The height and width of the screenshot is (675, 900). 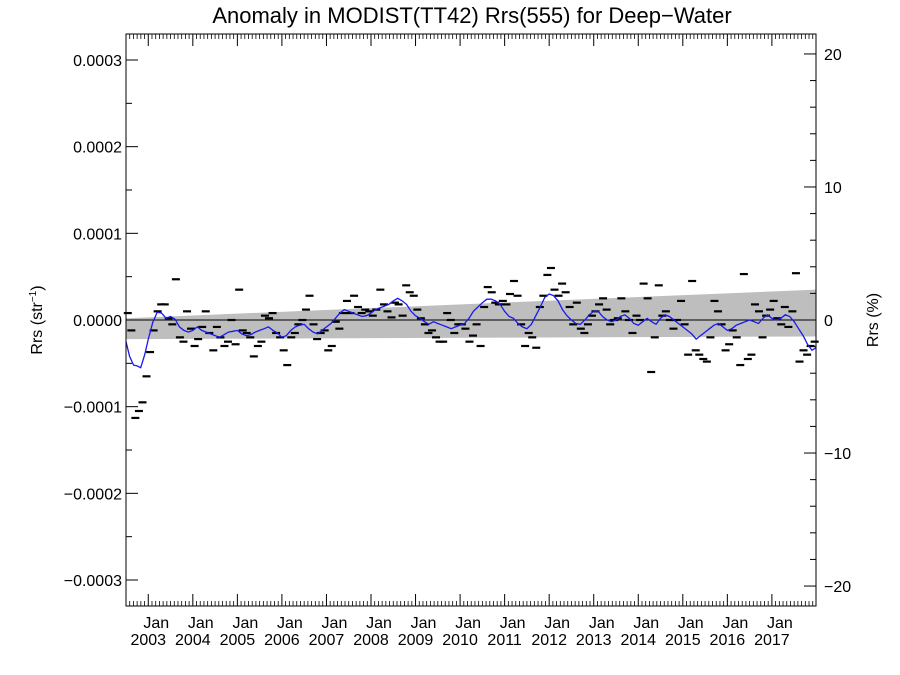 What do you see at coordinates (549, 640) in the screenshot?
I see `x-tick-year-label: 2012` at bounding box center [549, 640].